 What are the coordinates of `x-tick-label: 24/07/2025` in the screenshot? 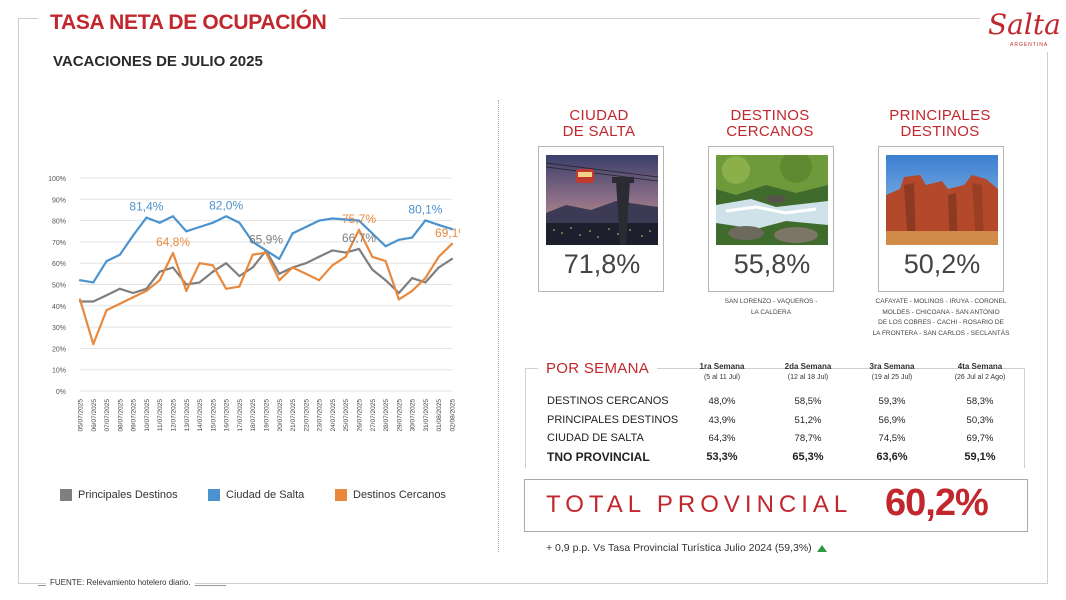 It's located at (333, 415).